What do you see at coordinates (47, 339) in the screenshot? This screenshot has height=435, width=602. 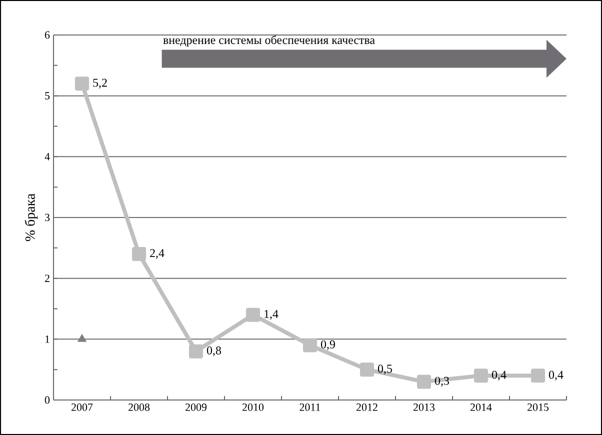 I see `y-tick-label: 1` at bounding box center [47, 339].